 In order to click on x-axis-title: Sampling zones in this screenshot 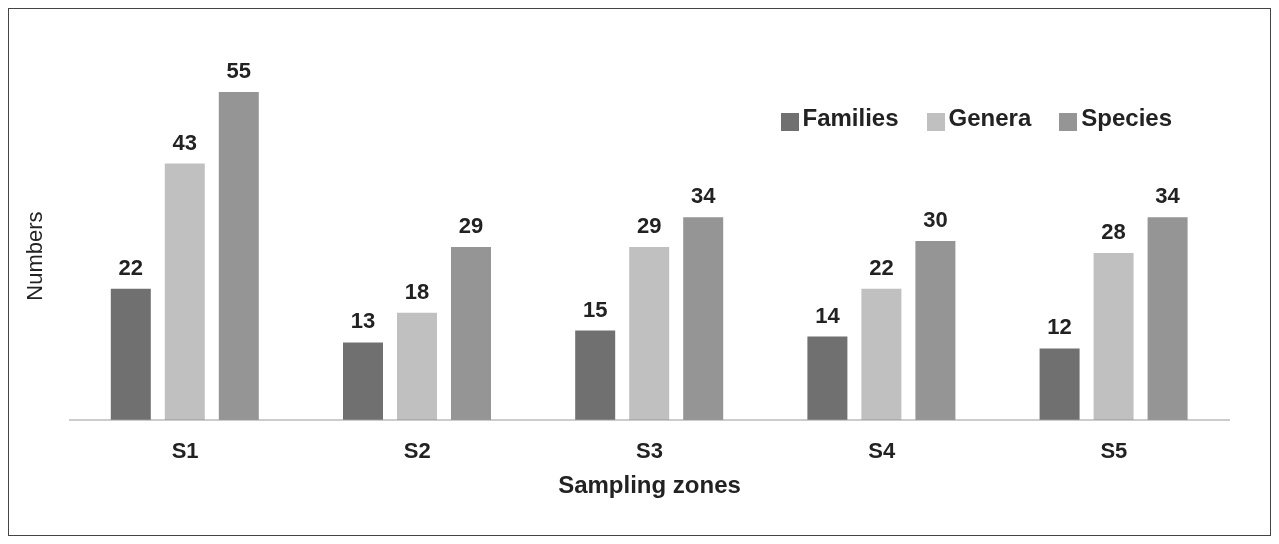, I will do `click(649, 484)`.